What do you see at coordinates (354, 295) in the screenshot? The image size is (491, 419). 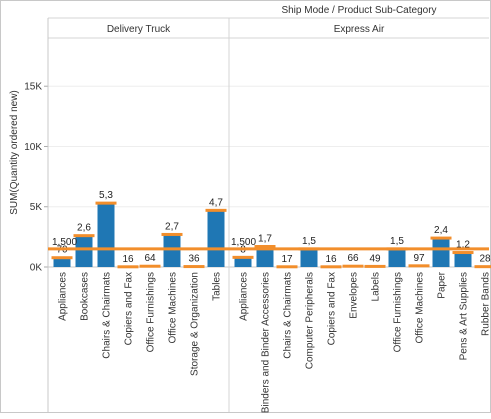 I see `x-category-label: Envelopes` at bounding box center [354, 295].